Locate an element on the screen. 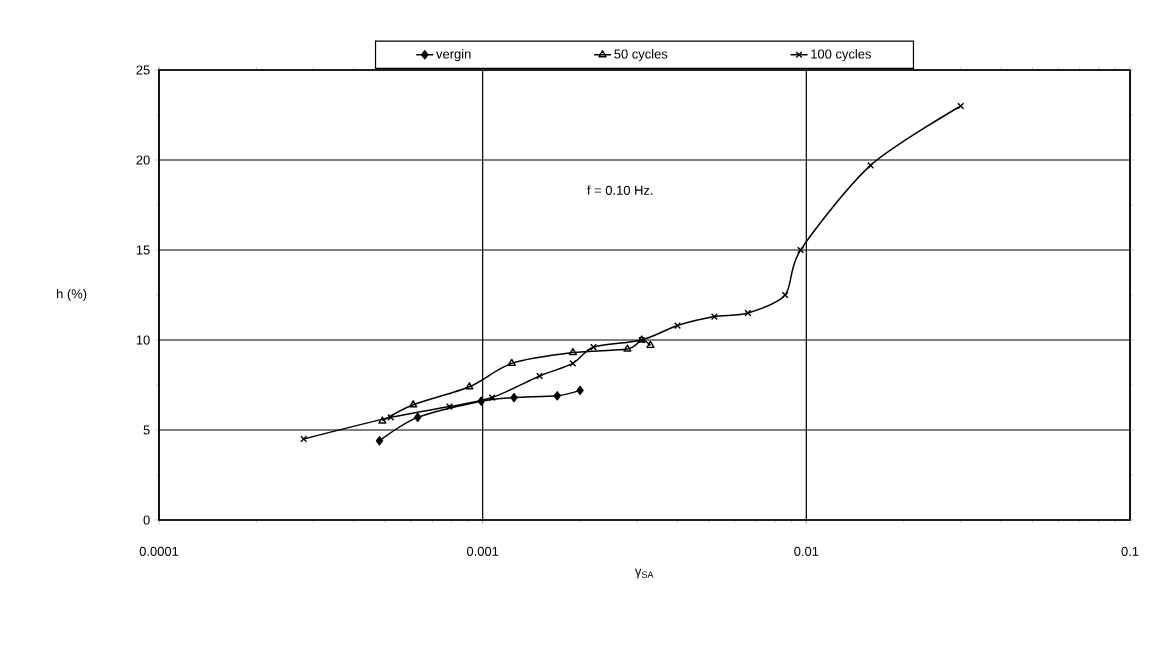 The image size is (1163, 646). x-axis-title: γ$_{SA}$ is located at coordinates (644, 573).